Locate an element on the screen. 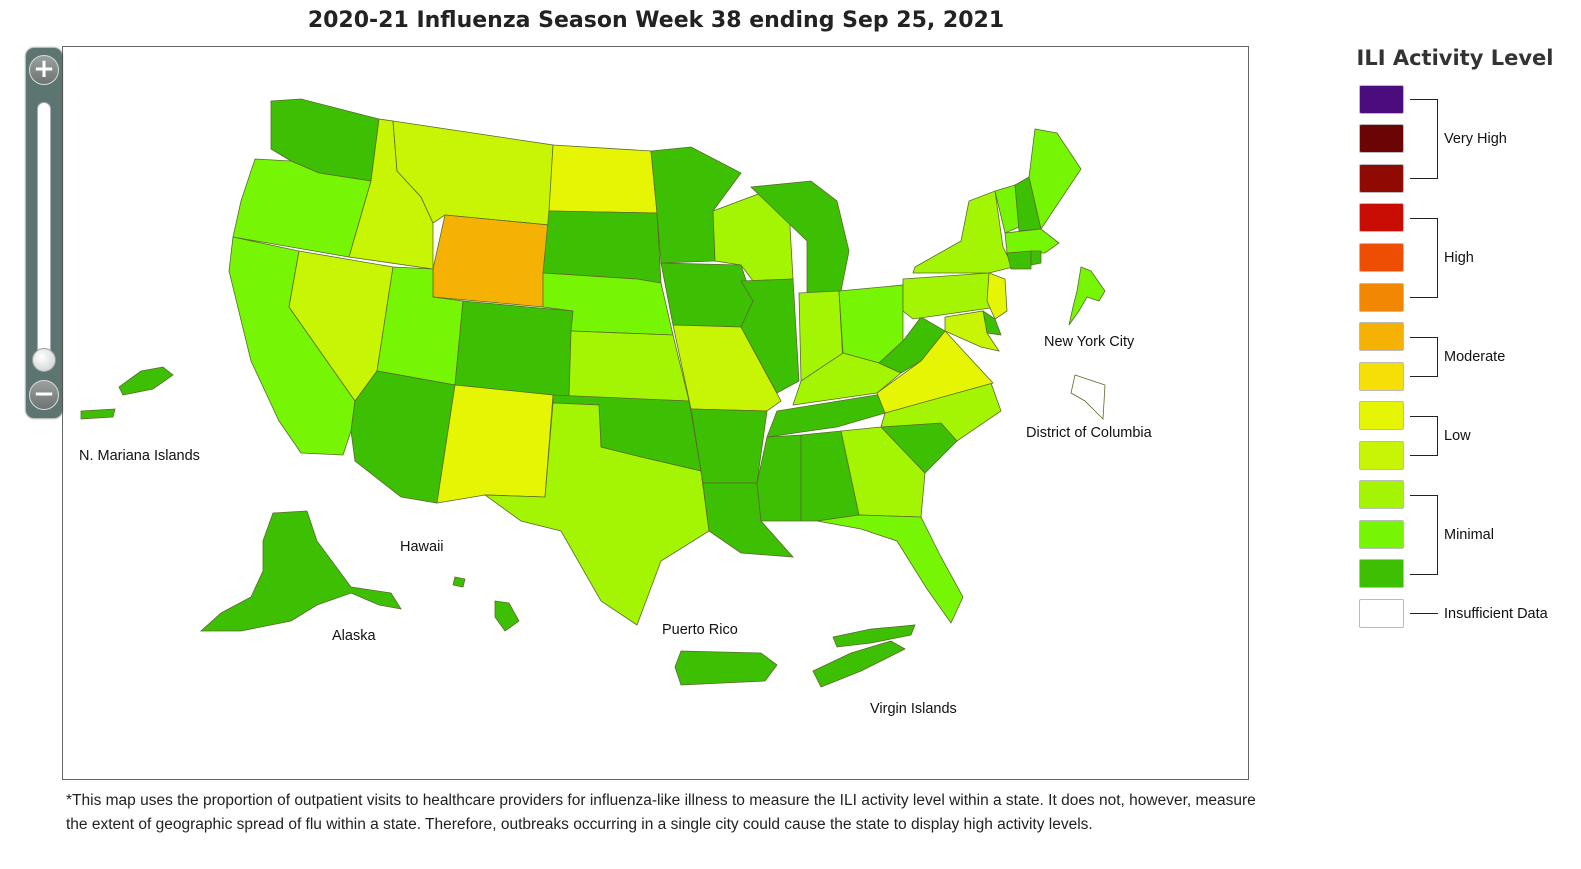 This screenshot has height=869, width=1581. inset-new-york-city is located at coordinates (1087, 296).